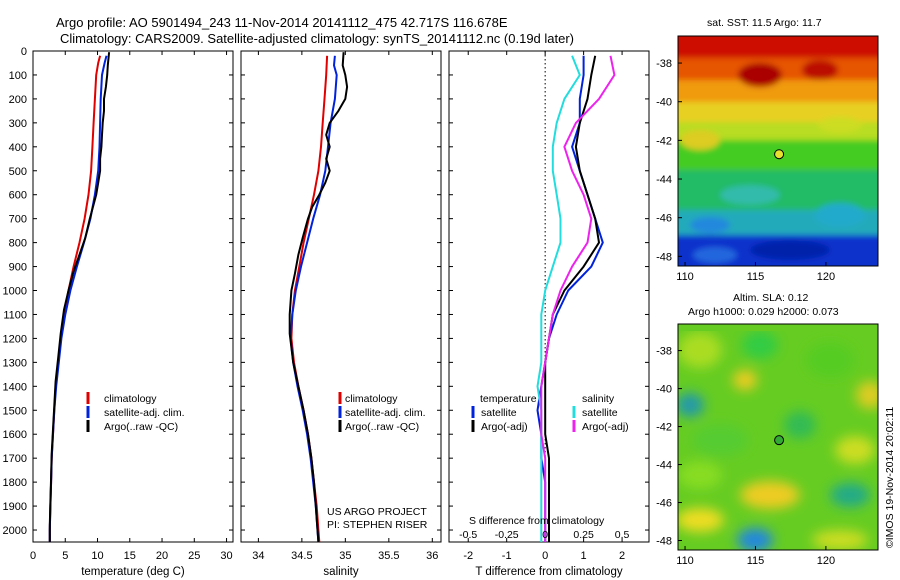  I want to click on map-x-tick-label: 120, so click(826, 277).